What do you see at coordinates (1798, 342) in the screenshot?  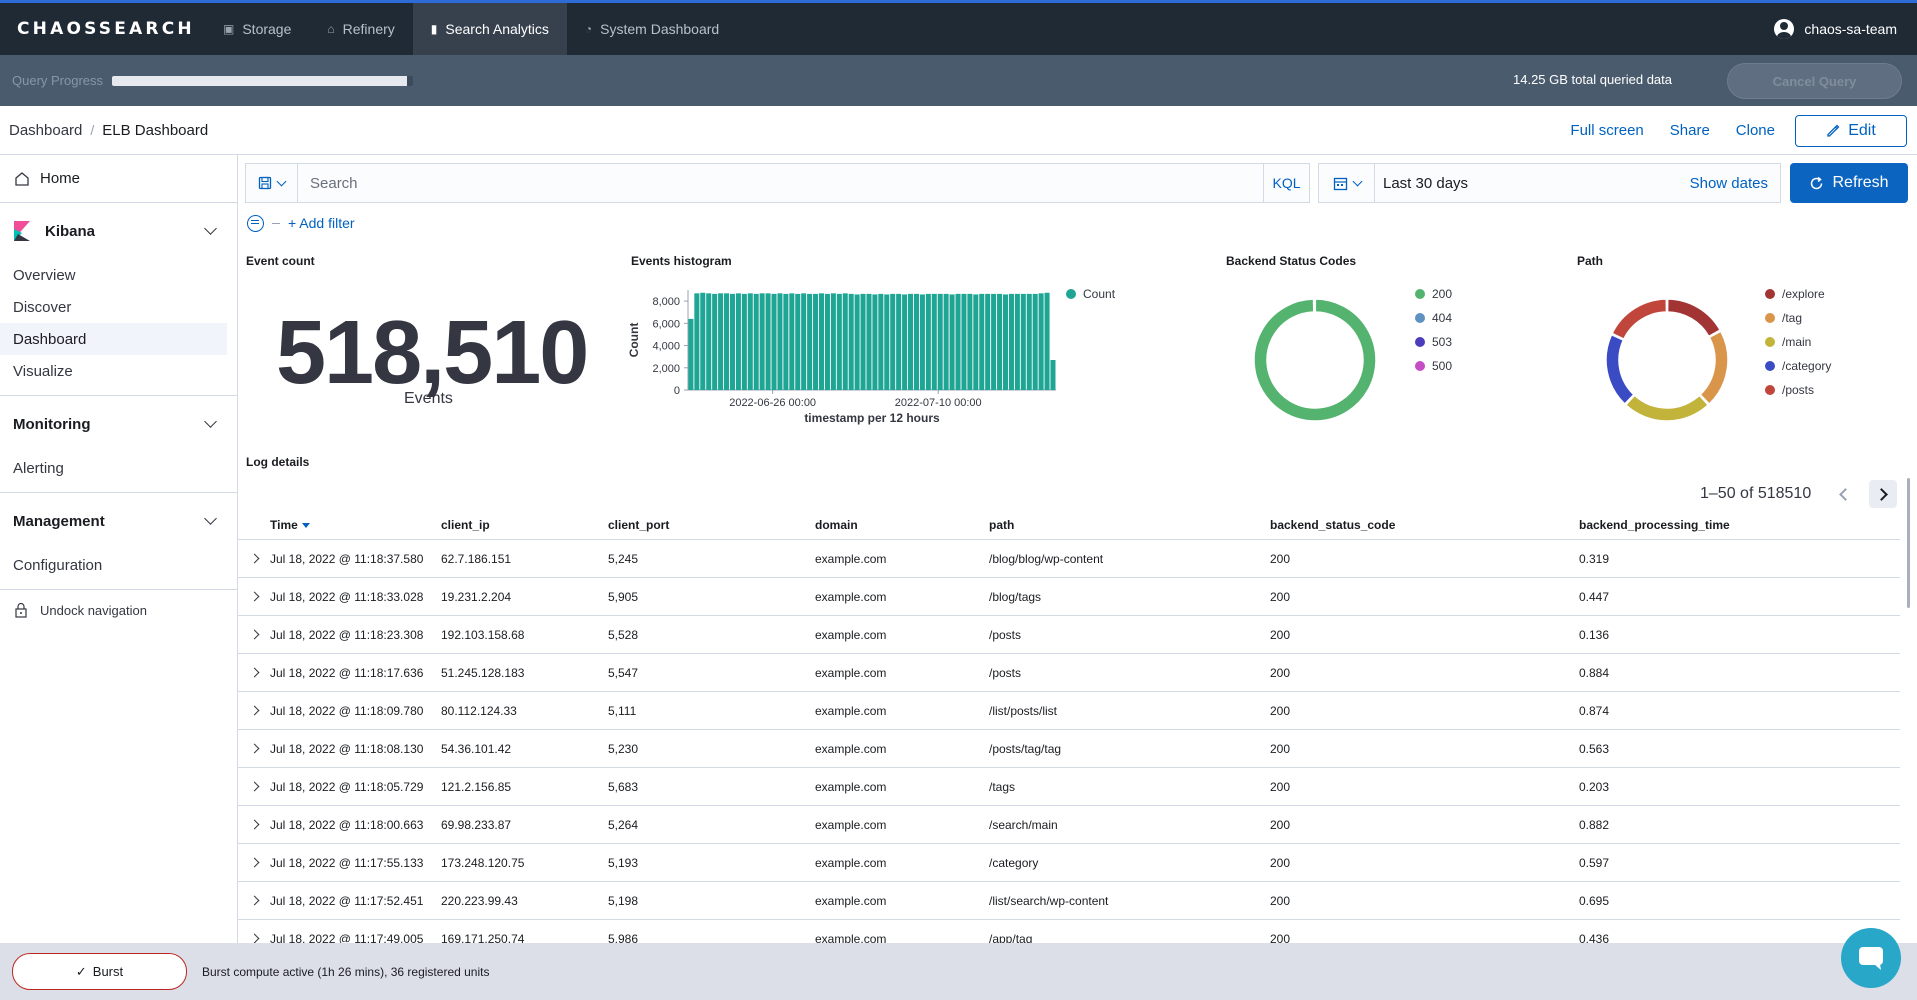 I see `legend-item: /main` at bounding box center [1798, 342].